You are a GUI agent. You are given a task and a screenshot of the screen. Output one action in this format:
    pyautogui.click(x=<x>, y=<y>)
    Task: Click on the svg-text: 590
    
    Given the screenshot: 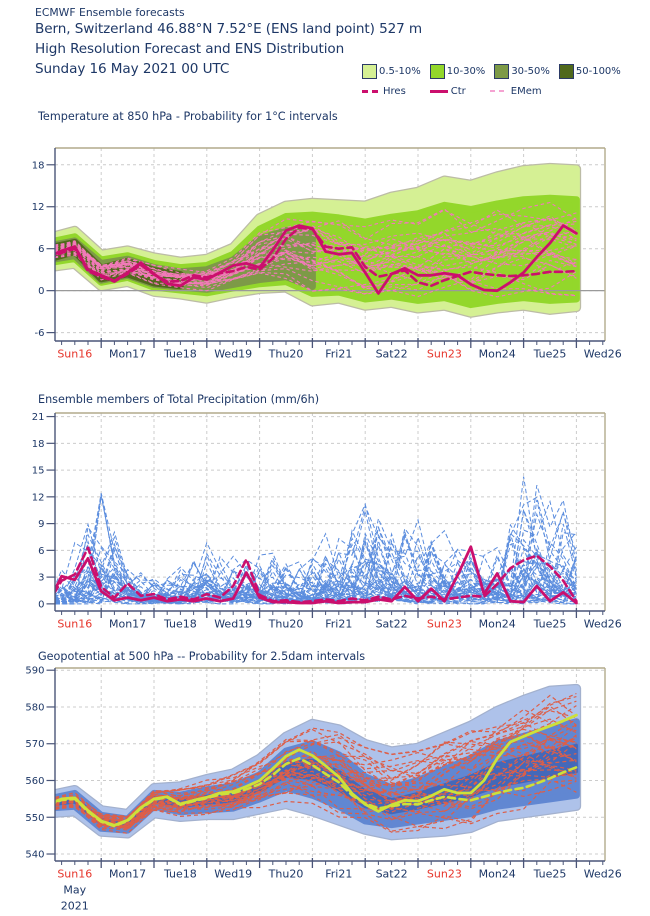 What is the action you would take?
    pyautogui.click(x=34, y=671)
    